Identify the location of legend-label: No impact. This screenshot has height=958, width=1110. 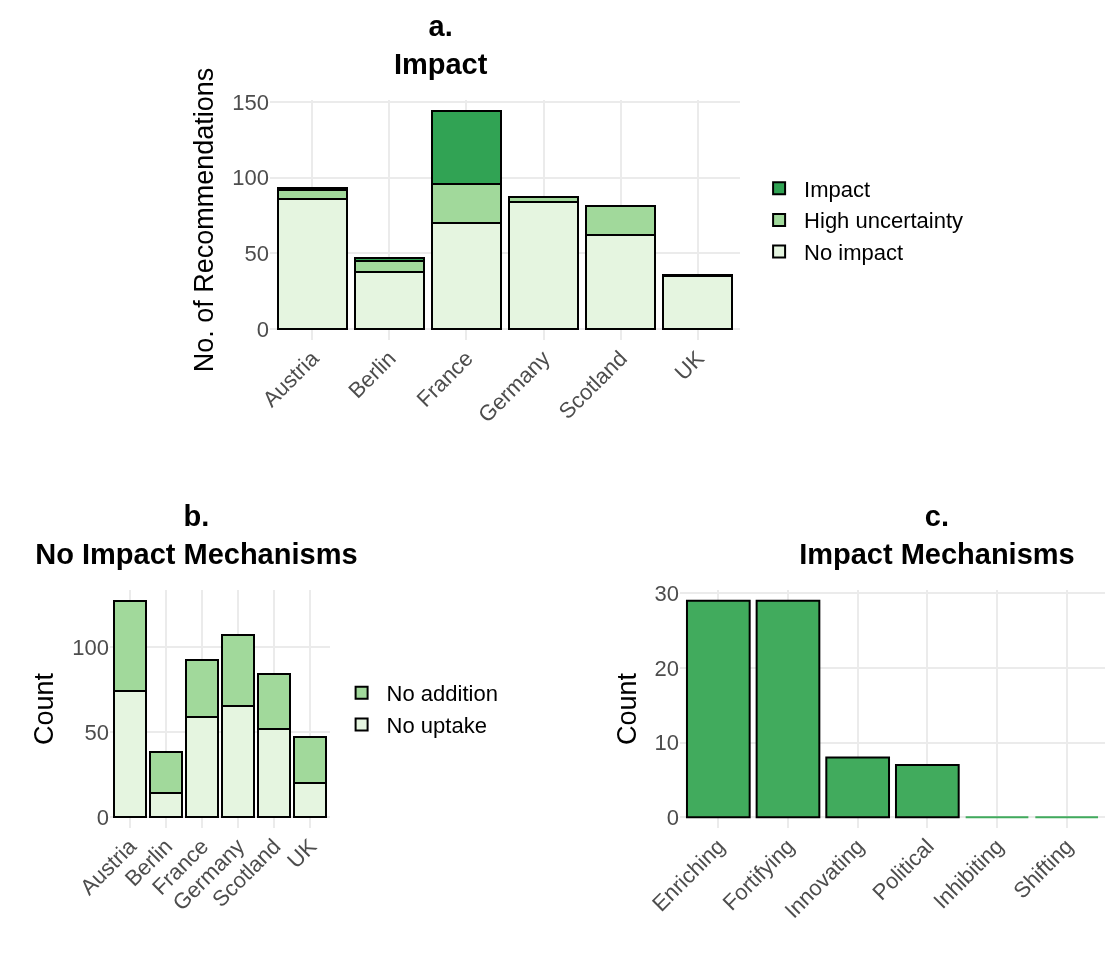
(854, 253).